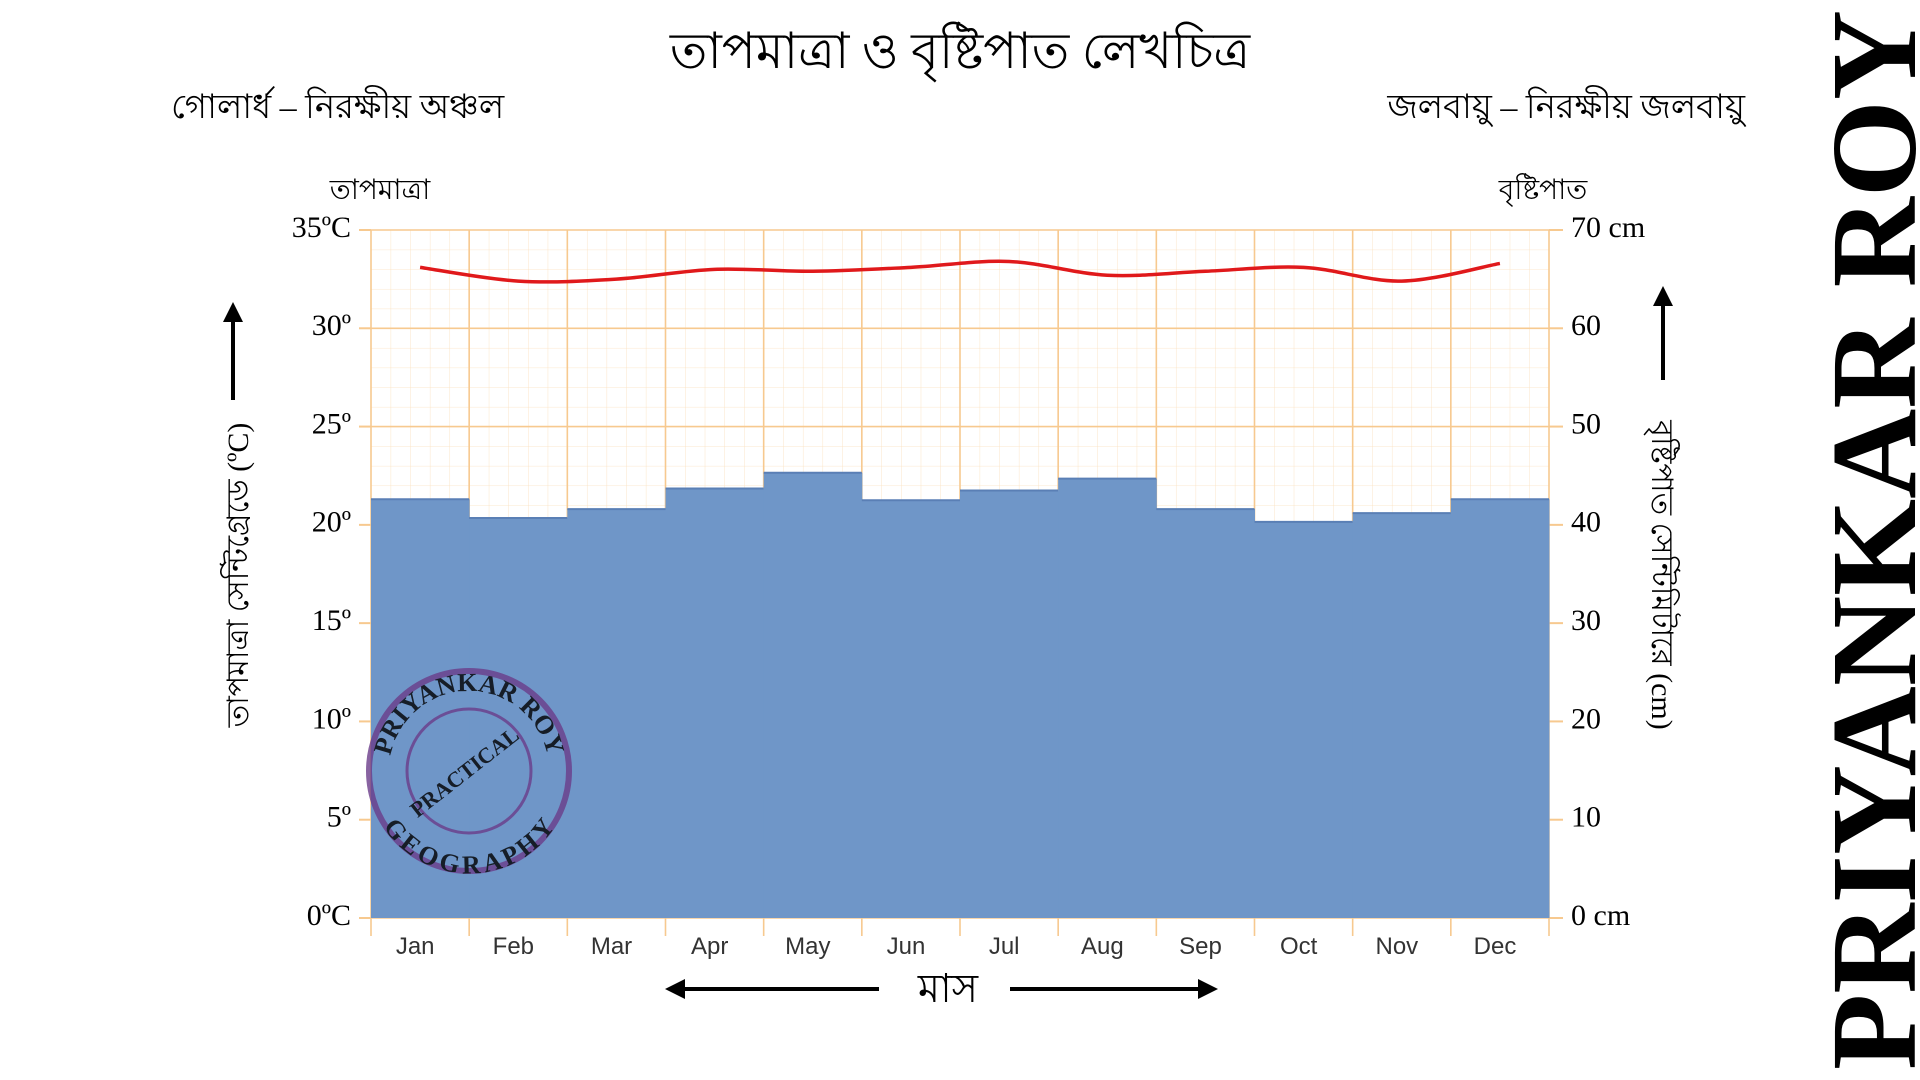 Image resolution: width=1920 pixels, height=1080 pixels. What do you see at coordinates (1586, 325) in the screenshot?
I see `y2-tick-label: 60` at bounding box center [1586, 325].